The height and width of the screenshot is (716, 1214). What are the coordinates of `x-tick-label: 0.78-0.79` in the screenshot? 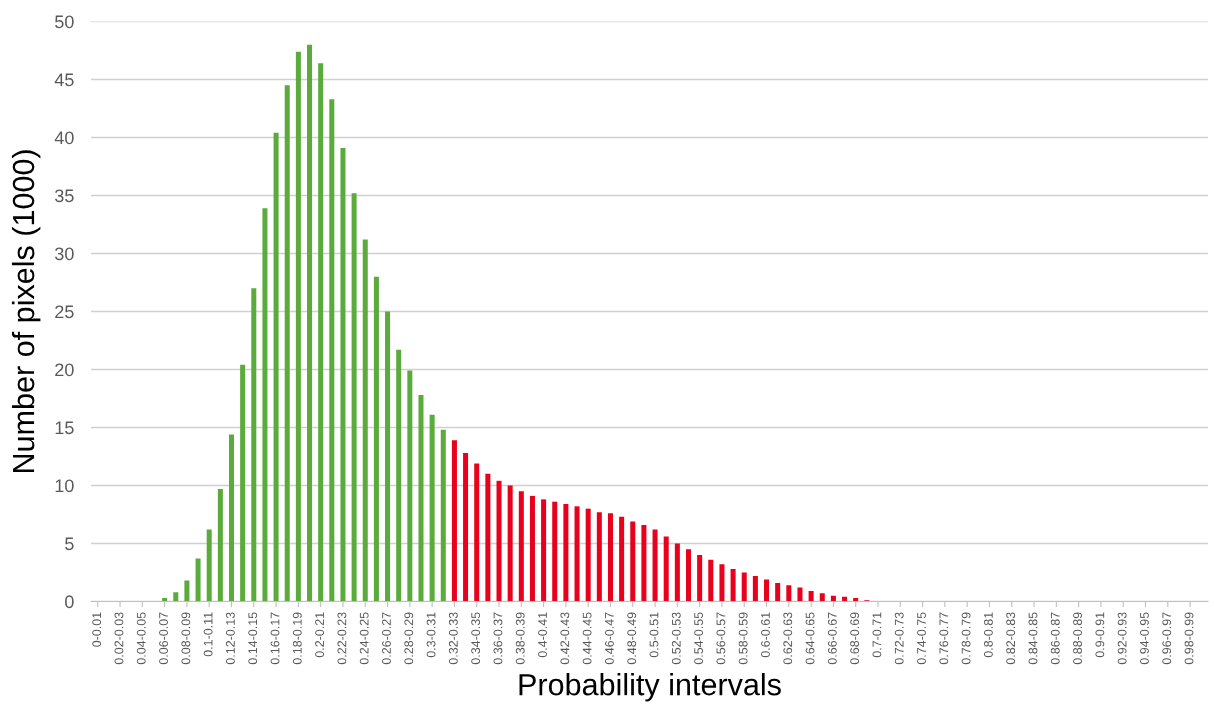 It's located at (966, 638).